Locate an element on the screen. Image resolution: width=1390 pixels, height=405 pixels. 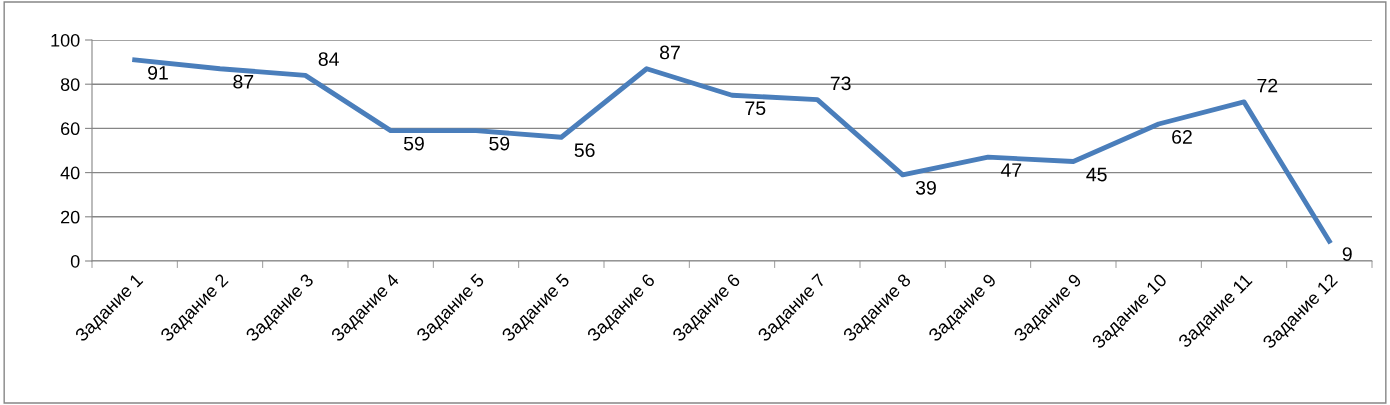
data-label: 62 is located at coordinates (1182, 137).